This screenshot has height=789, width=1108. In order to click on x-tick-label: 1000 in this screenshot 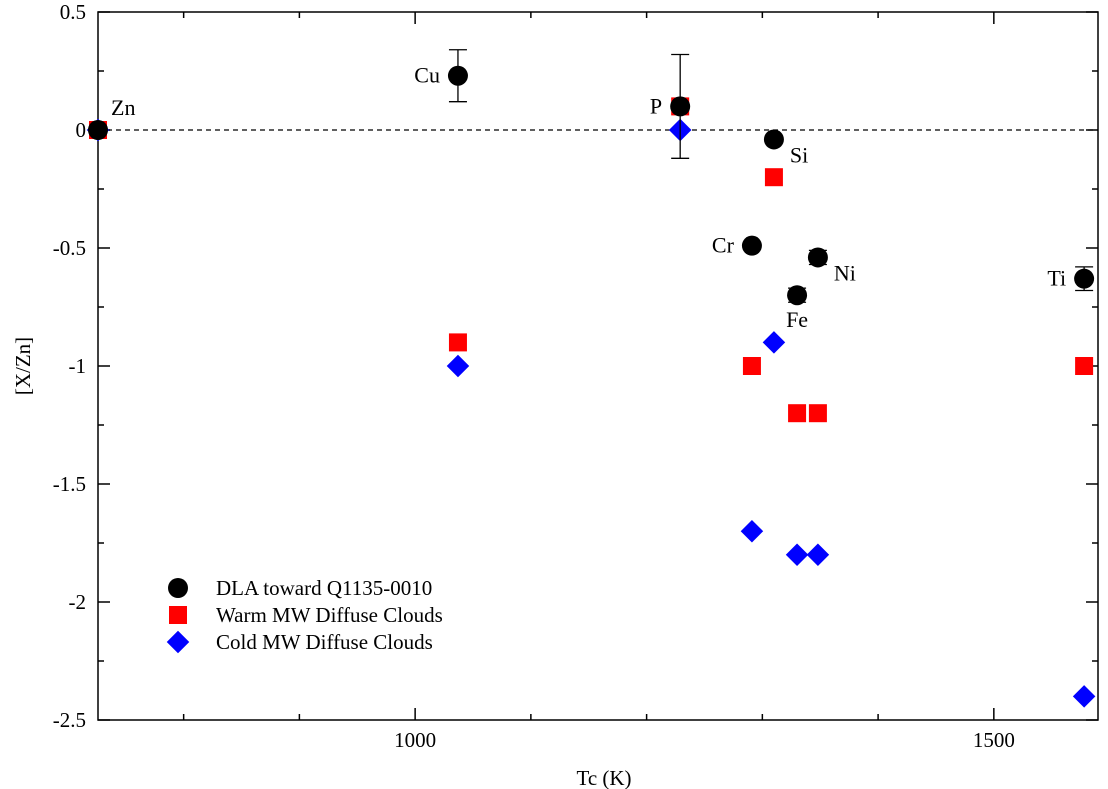, I will do `click(415, 740)`.